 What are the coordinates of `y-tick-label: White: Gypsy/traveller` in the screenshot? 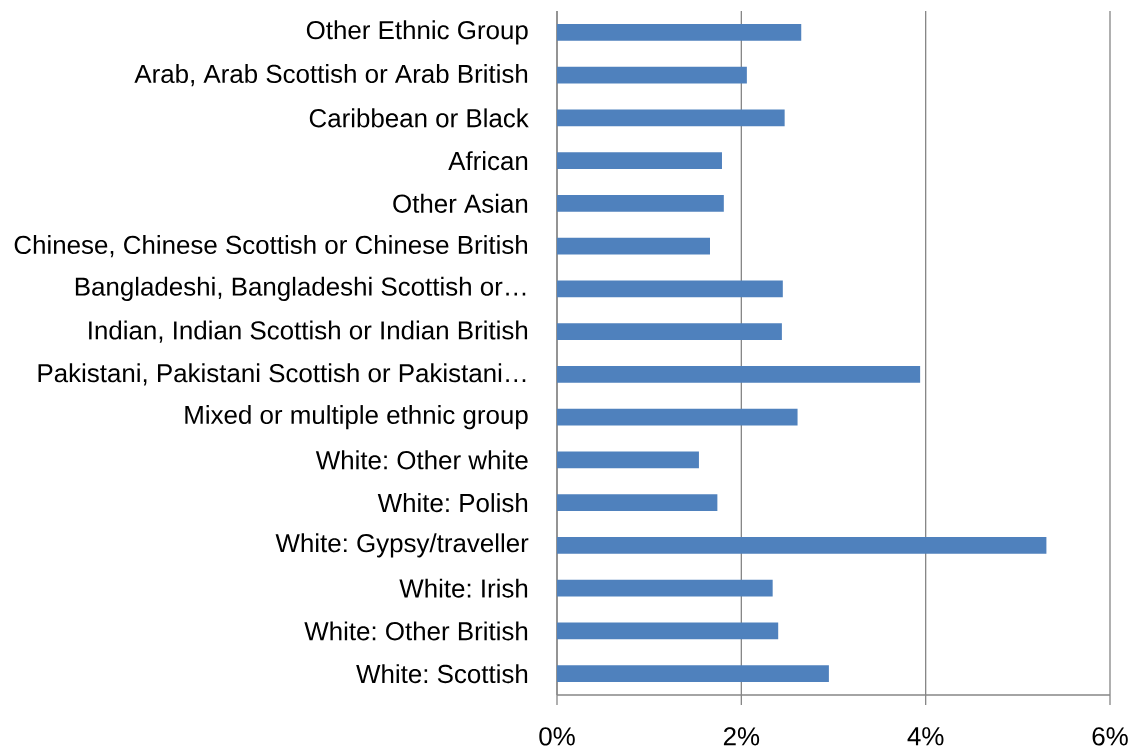 It's located at (402, 545).